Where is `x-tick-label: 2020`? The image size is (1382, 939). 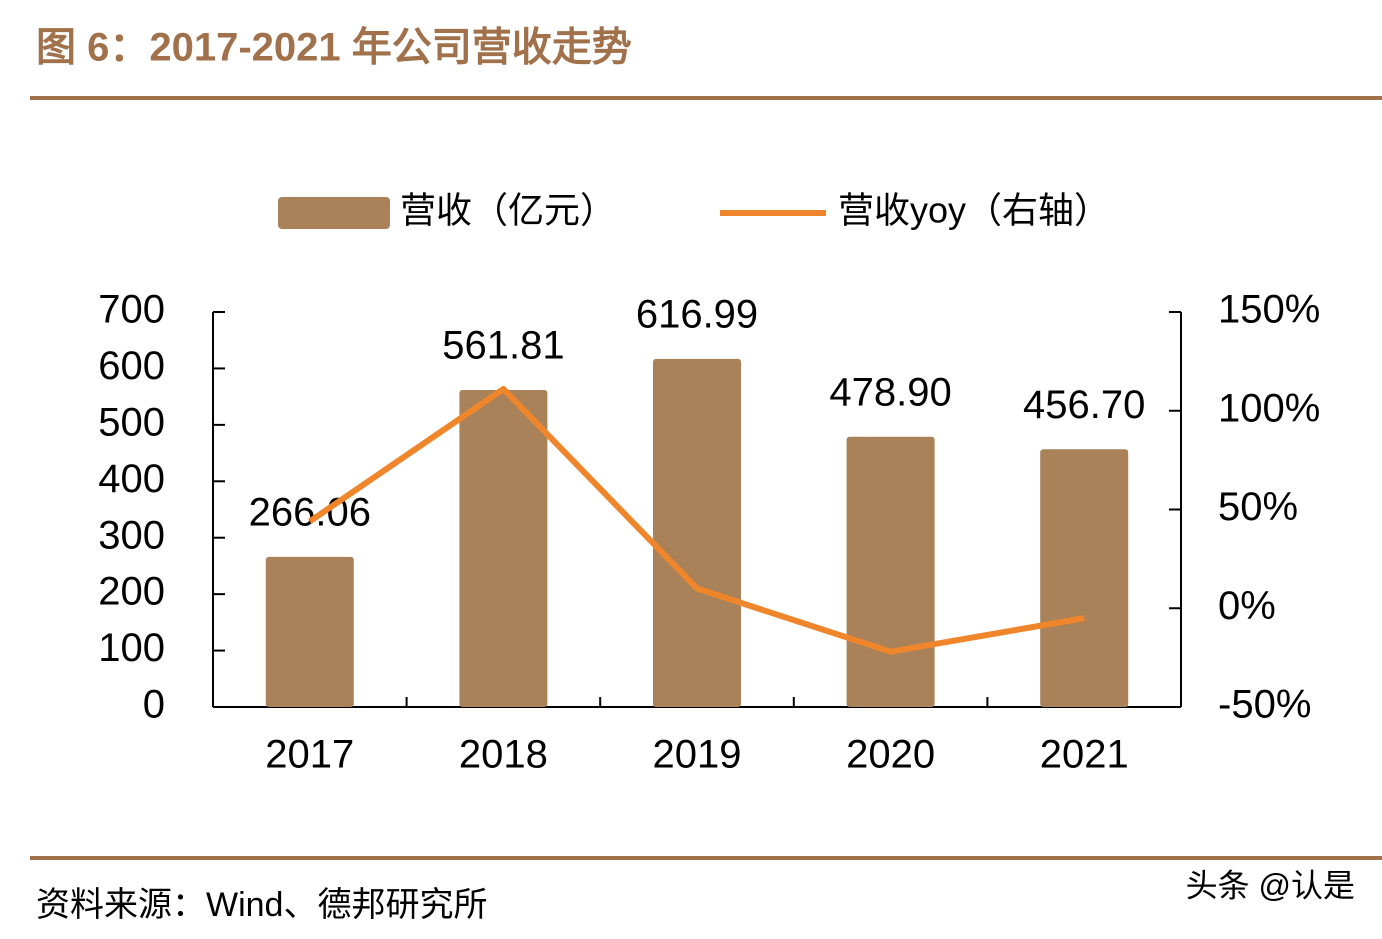 x-tick-label: 2020 is located at coordinates (890, 755).